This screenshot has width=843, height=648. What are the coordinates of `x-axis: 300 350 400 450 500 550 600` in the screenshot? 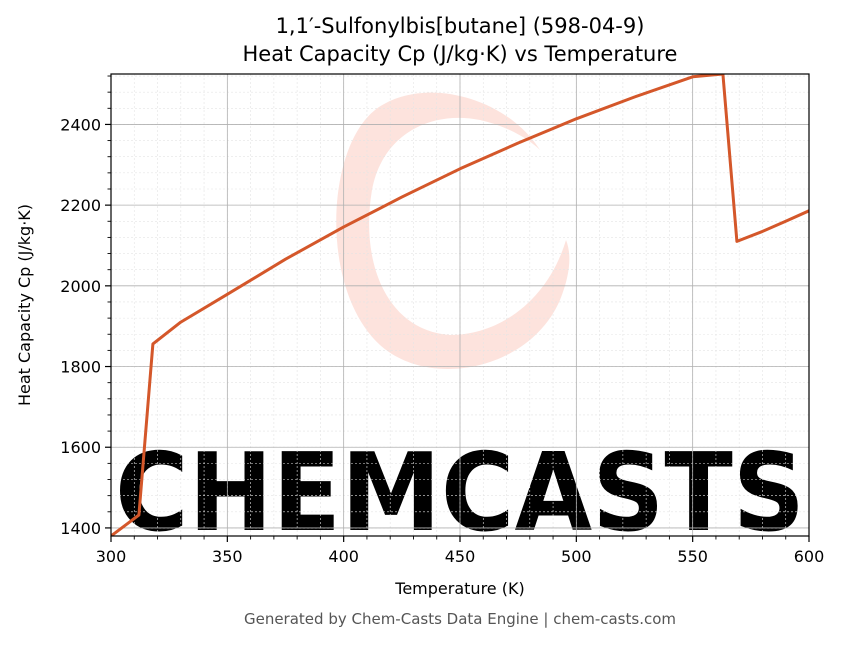 It's located at (460, 551).